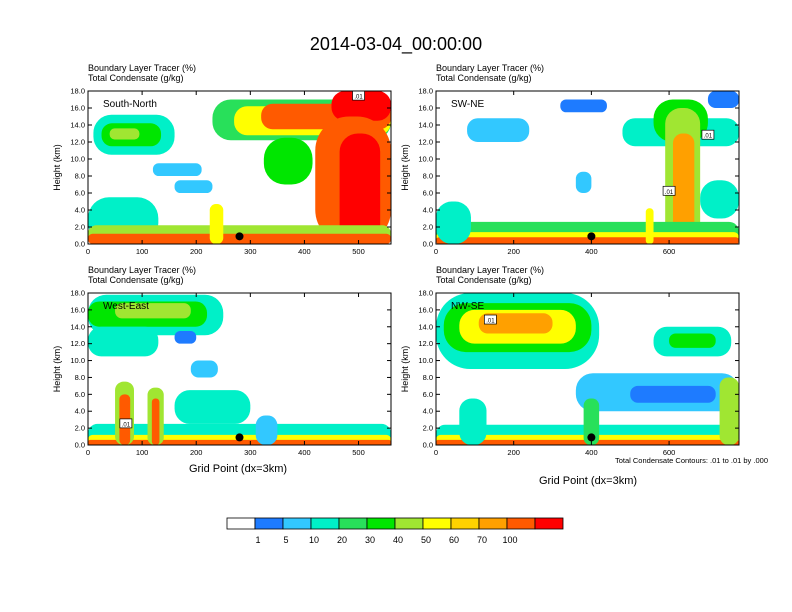  What do you see at coordinates (126, 306) in the screenshot?
I see `panel-name-label: West-East` at bounding box center [126, 306].